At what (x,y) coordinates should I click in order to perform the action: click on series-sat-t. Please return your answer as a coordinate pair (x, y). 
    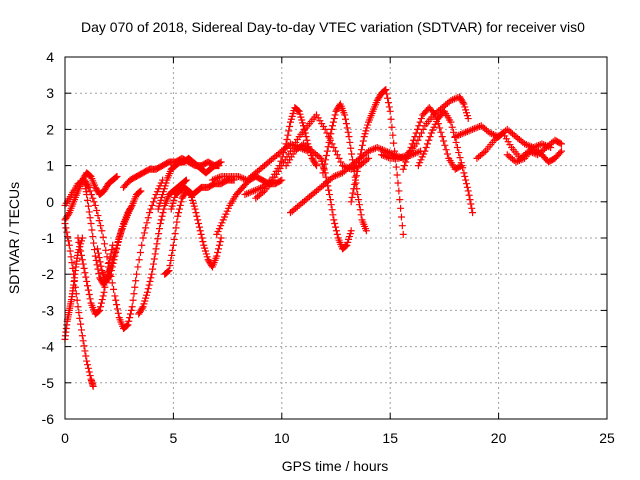
    Looking at the image, I should click on (355, 180).